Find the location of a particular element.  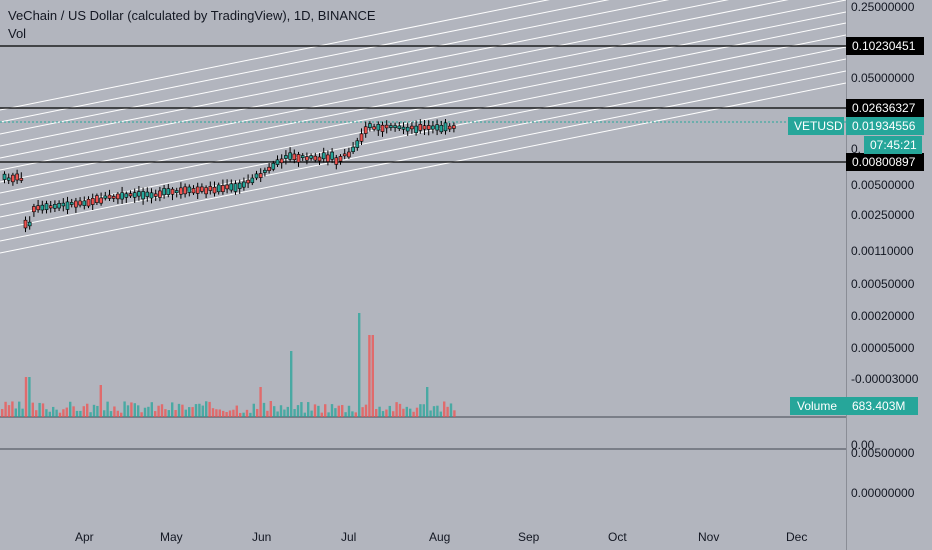

horizontal-line-label: 0.00800897 is located at coordinates (885, 162).